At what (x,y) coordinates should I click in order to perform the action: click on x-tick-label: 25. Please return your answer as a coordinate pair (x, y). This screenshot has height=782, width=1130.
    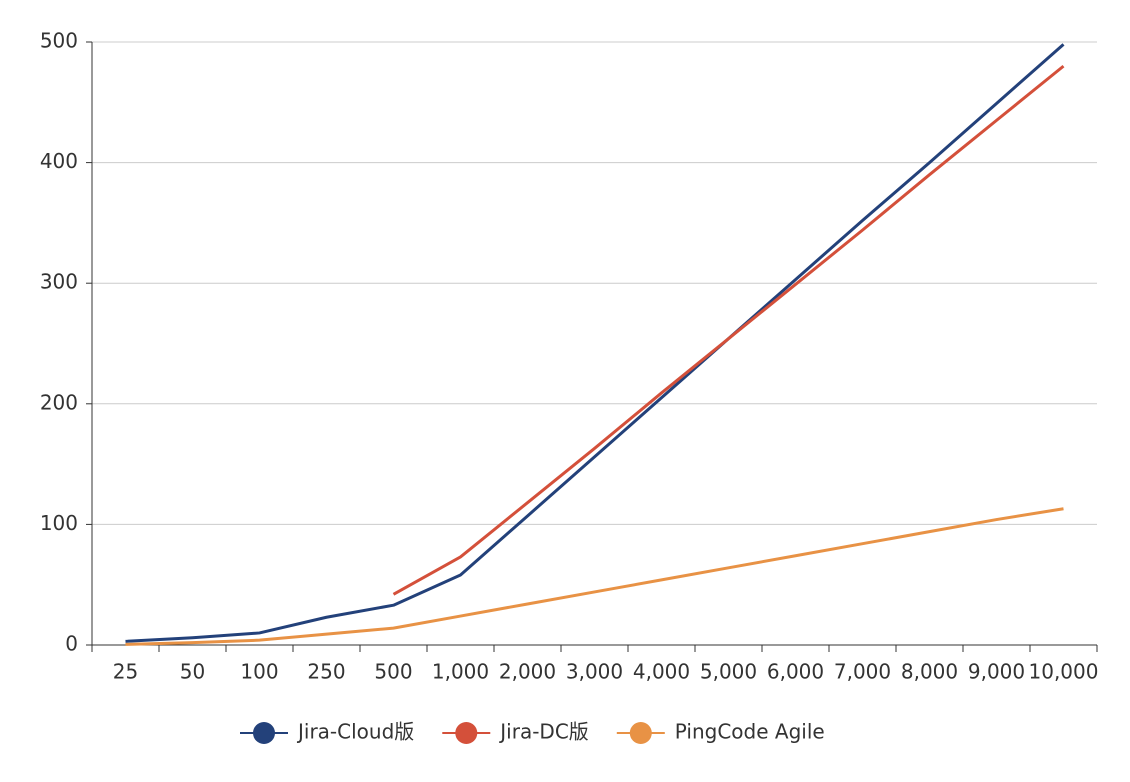
    Looking at the image, I should click on (125, 672).